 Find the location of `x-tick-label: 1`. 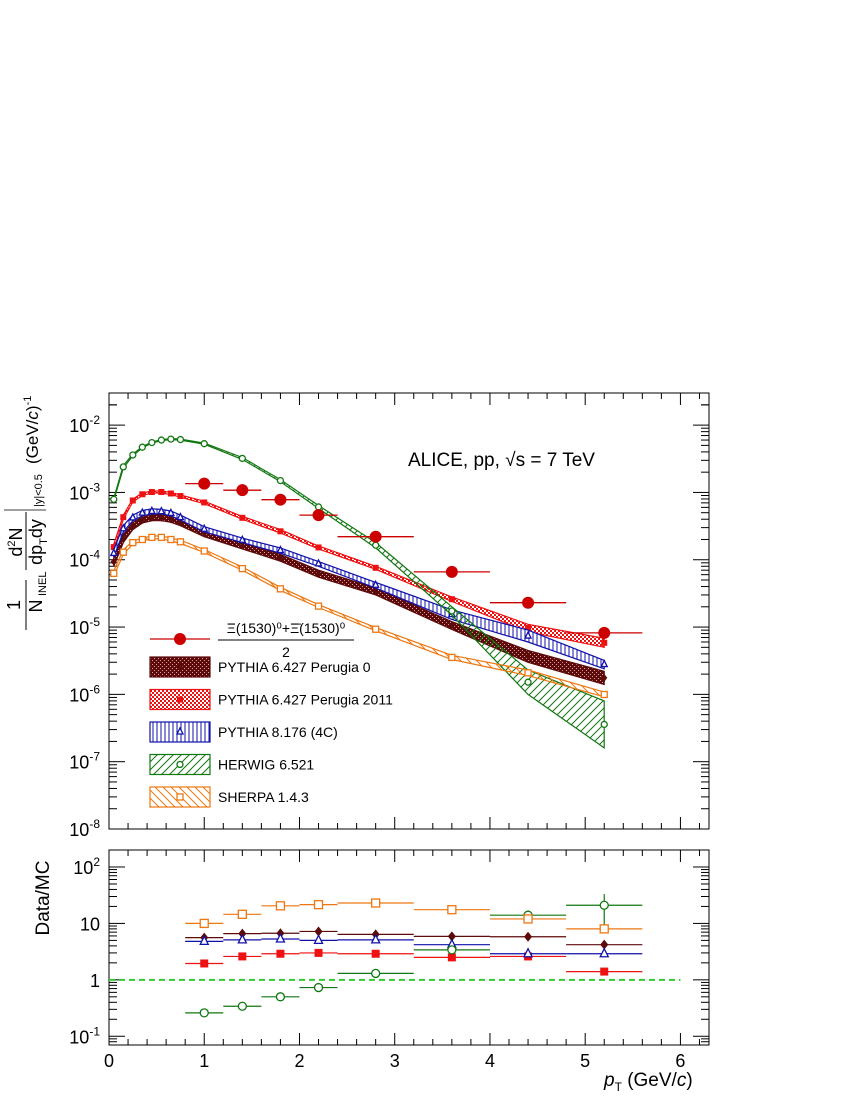

x-tick-label: 1 is located at coordinates (204, 1061).